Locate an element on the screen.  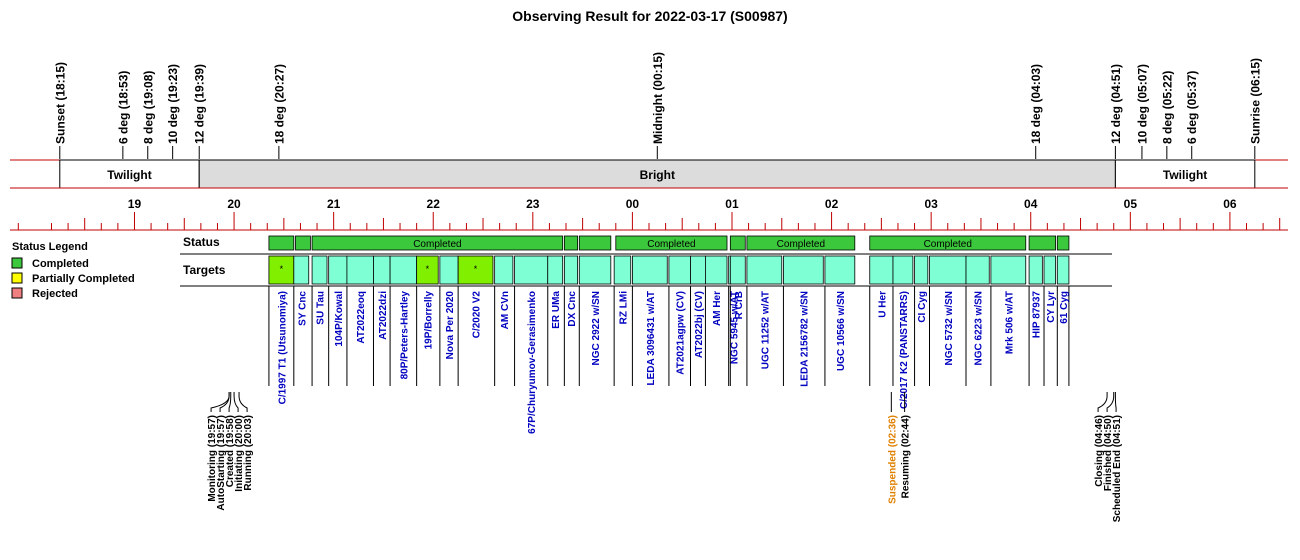
marker-label: 6 deg (05:37) is located at coordinates (1192, 107).